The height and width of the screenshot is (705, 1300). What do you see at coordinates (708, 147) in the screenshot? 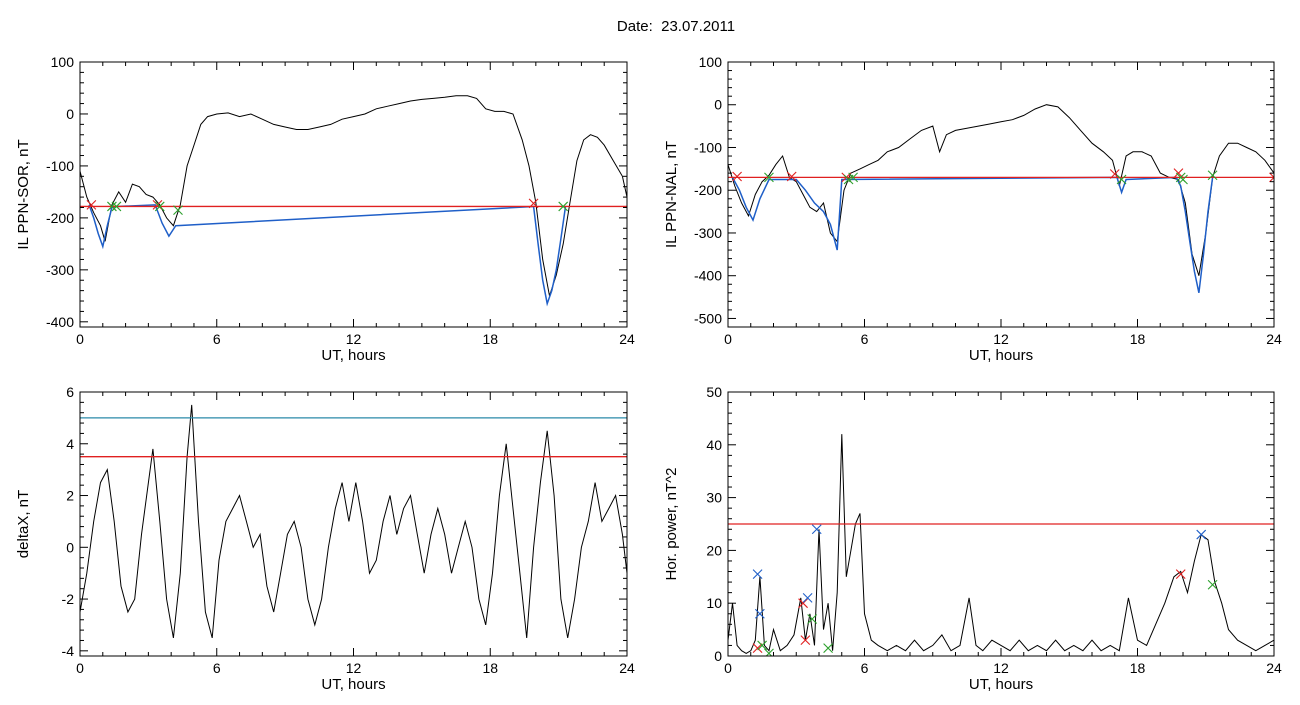
I see `y-tick-label: -100` at bounding box center [708, 147].